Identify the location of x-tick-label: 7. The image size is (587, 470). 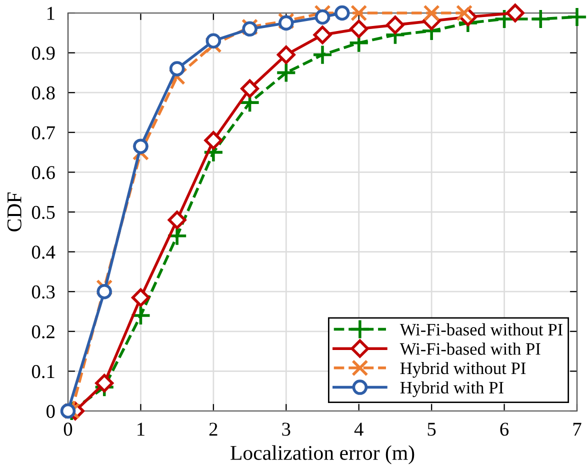
(577, 429).